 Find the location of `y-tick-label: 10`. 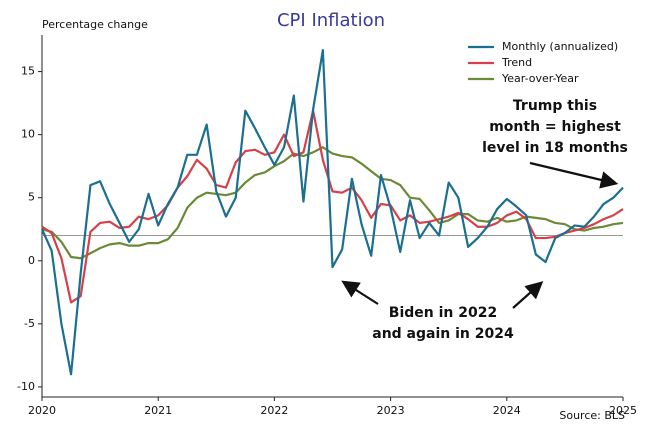

y-tick-label: 10 is located at coordinates (28, 134).